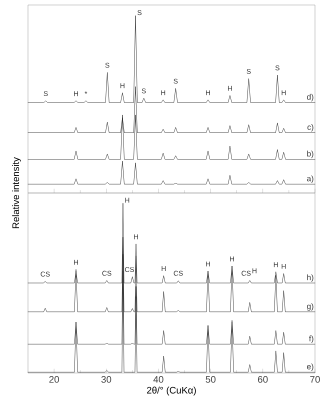 The width and height of the screenshot is (335, 419). Describe the element at coordinates (310, 98) in the screenshot. I see `series-label: d)` at that location.